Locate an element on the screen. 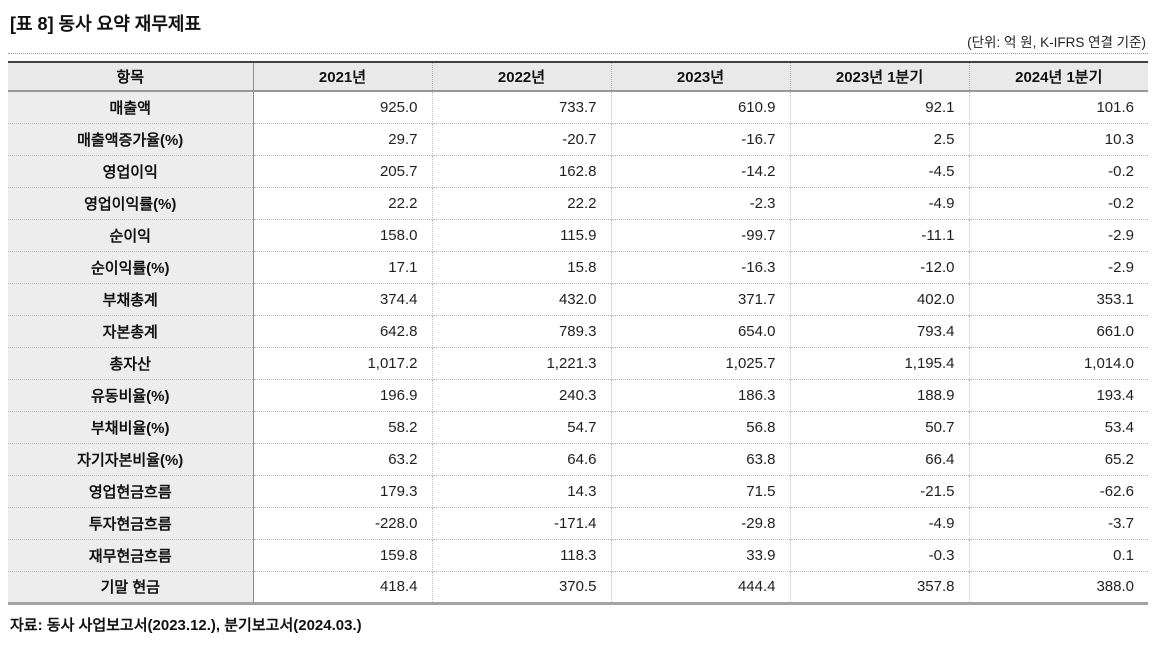  value-cell: -11.1 is located at coordinates (879, 234).